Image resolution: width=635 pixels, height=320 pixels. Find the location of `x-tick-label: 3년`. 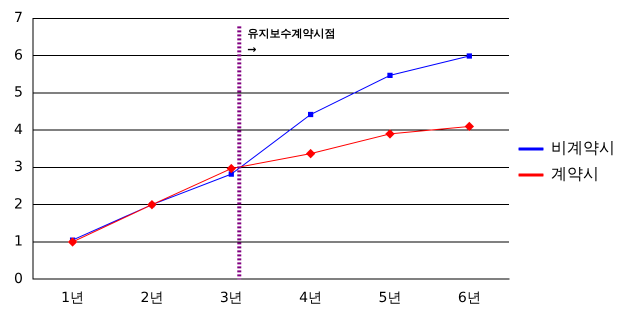

x-tick-label: 3년 is located at coordinates (231, 298).